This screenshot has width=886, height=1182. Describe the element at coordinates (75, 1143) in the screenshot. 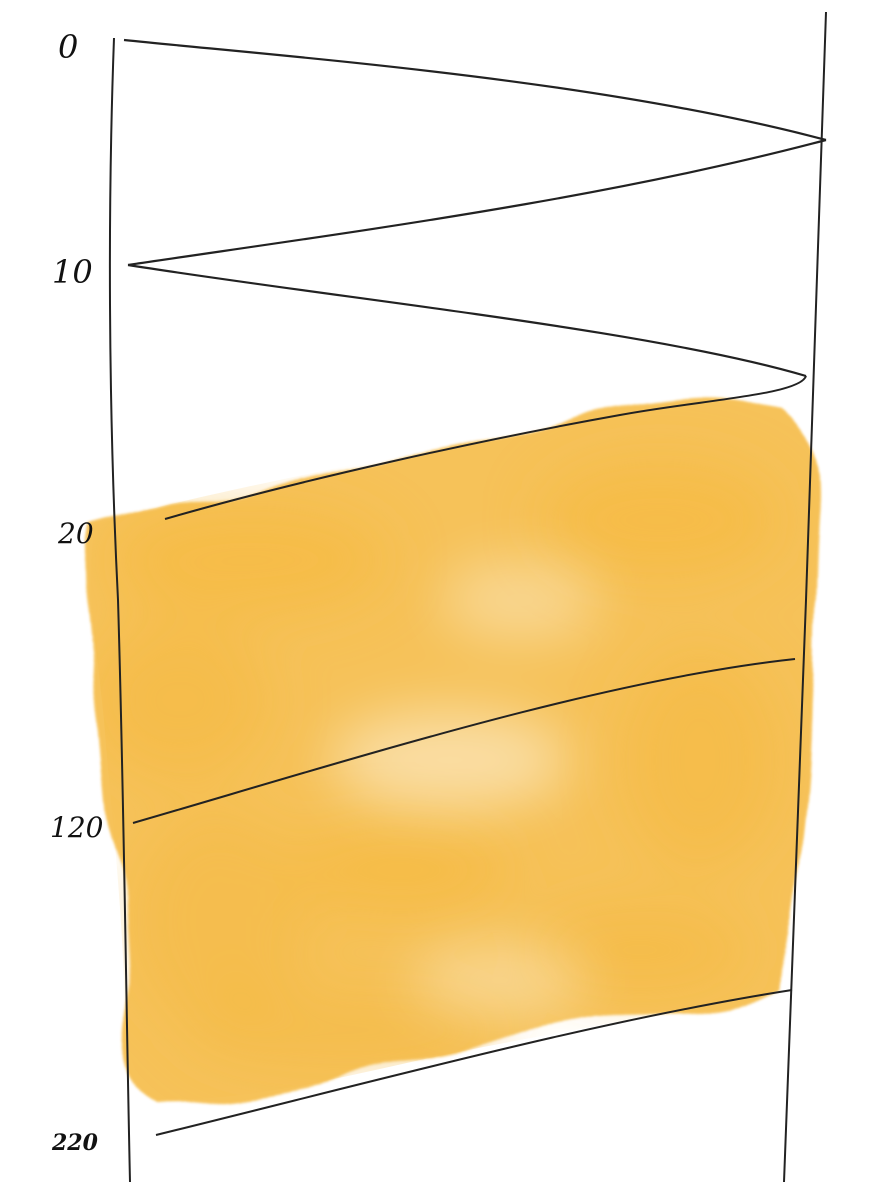

I see `row-label-220: 220` at that location.